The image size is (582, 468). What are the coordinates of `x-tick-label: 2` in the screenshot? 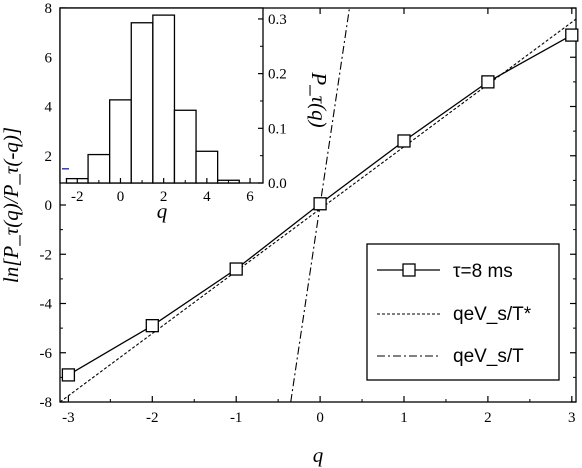 It's located at (488, 418).